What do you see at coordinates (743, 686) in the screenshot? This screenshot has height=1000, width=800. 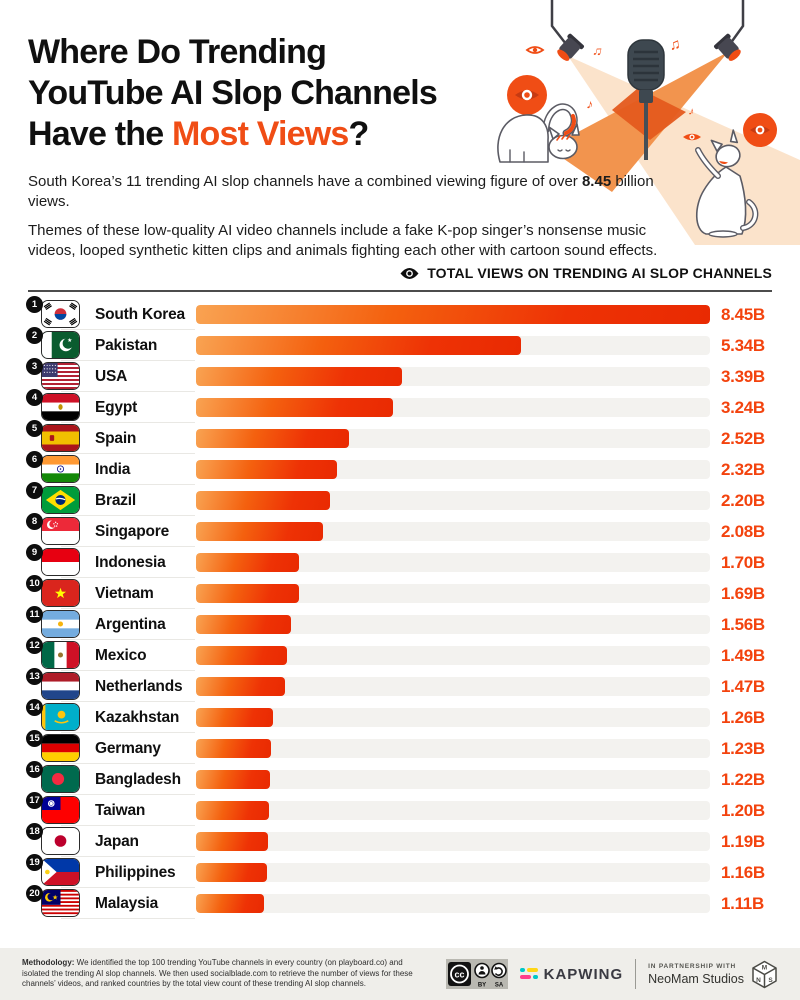 I see `value-label: 1.47B` at bounding box center [743, 686].